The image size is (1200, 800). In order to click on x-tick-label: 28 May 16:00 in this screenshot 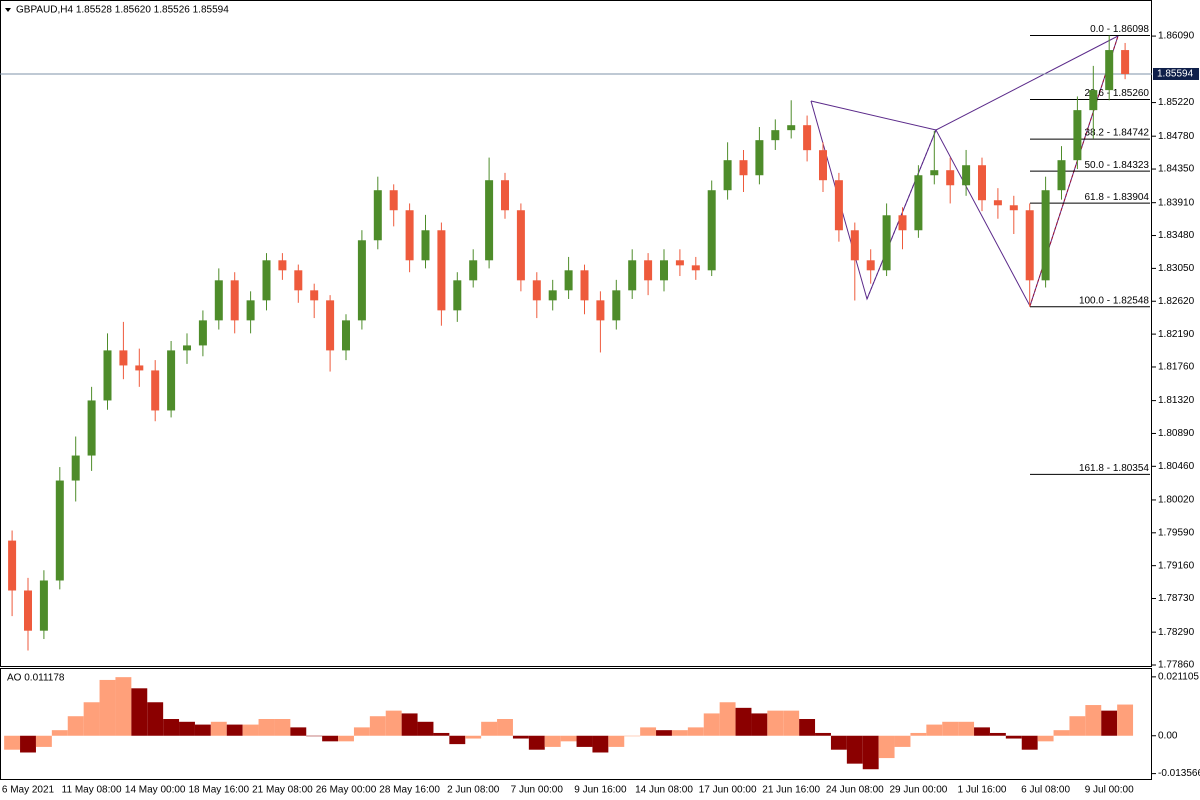, I will do `click(409, 790)`.